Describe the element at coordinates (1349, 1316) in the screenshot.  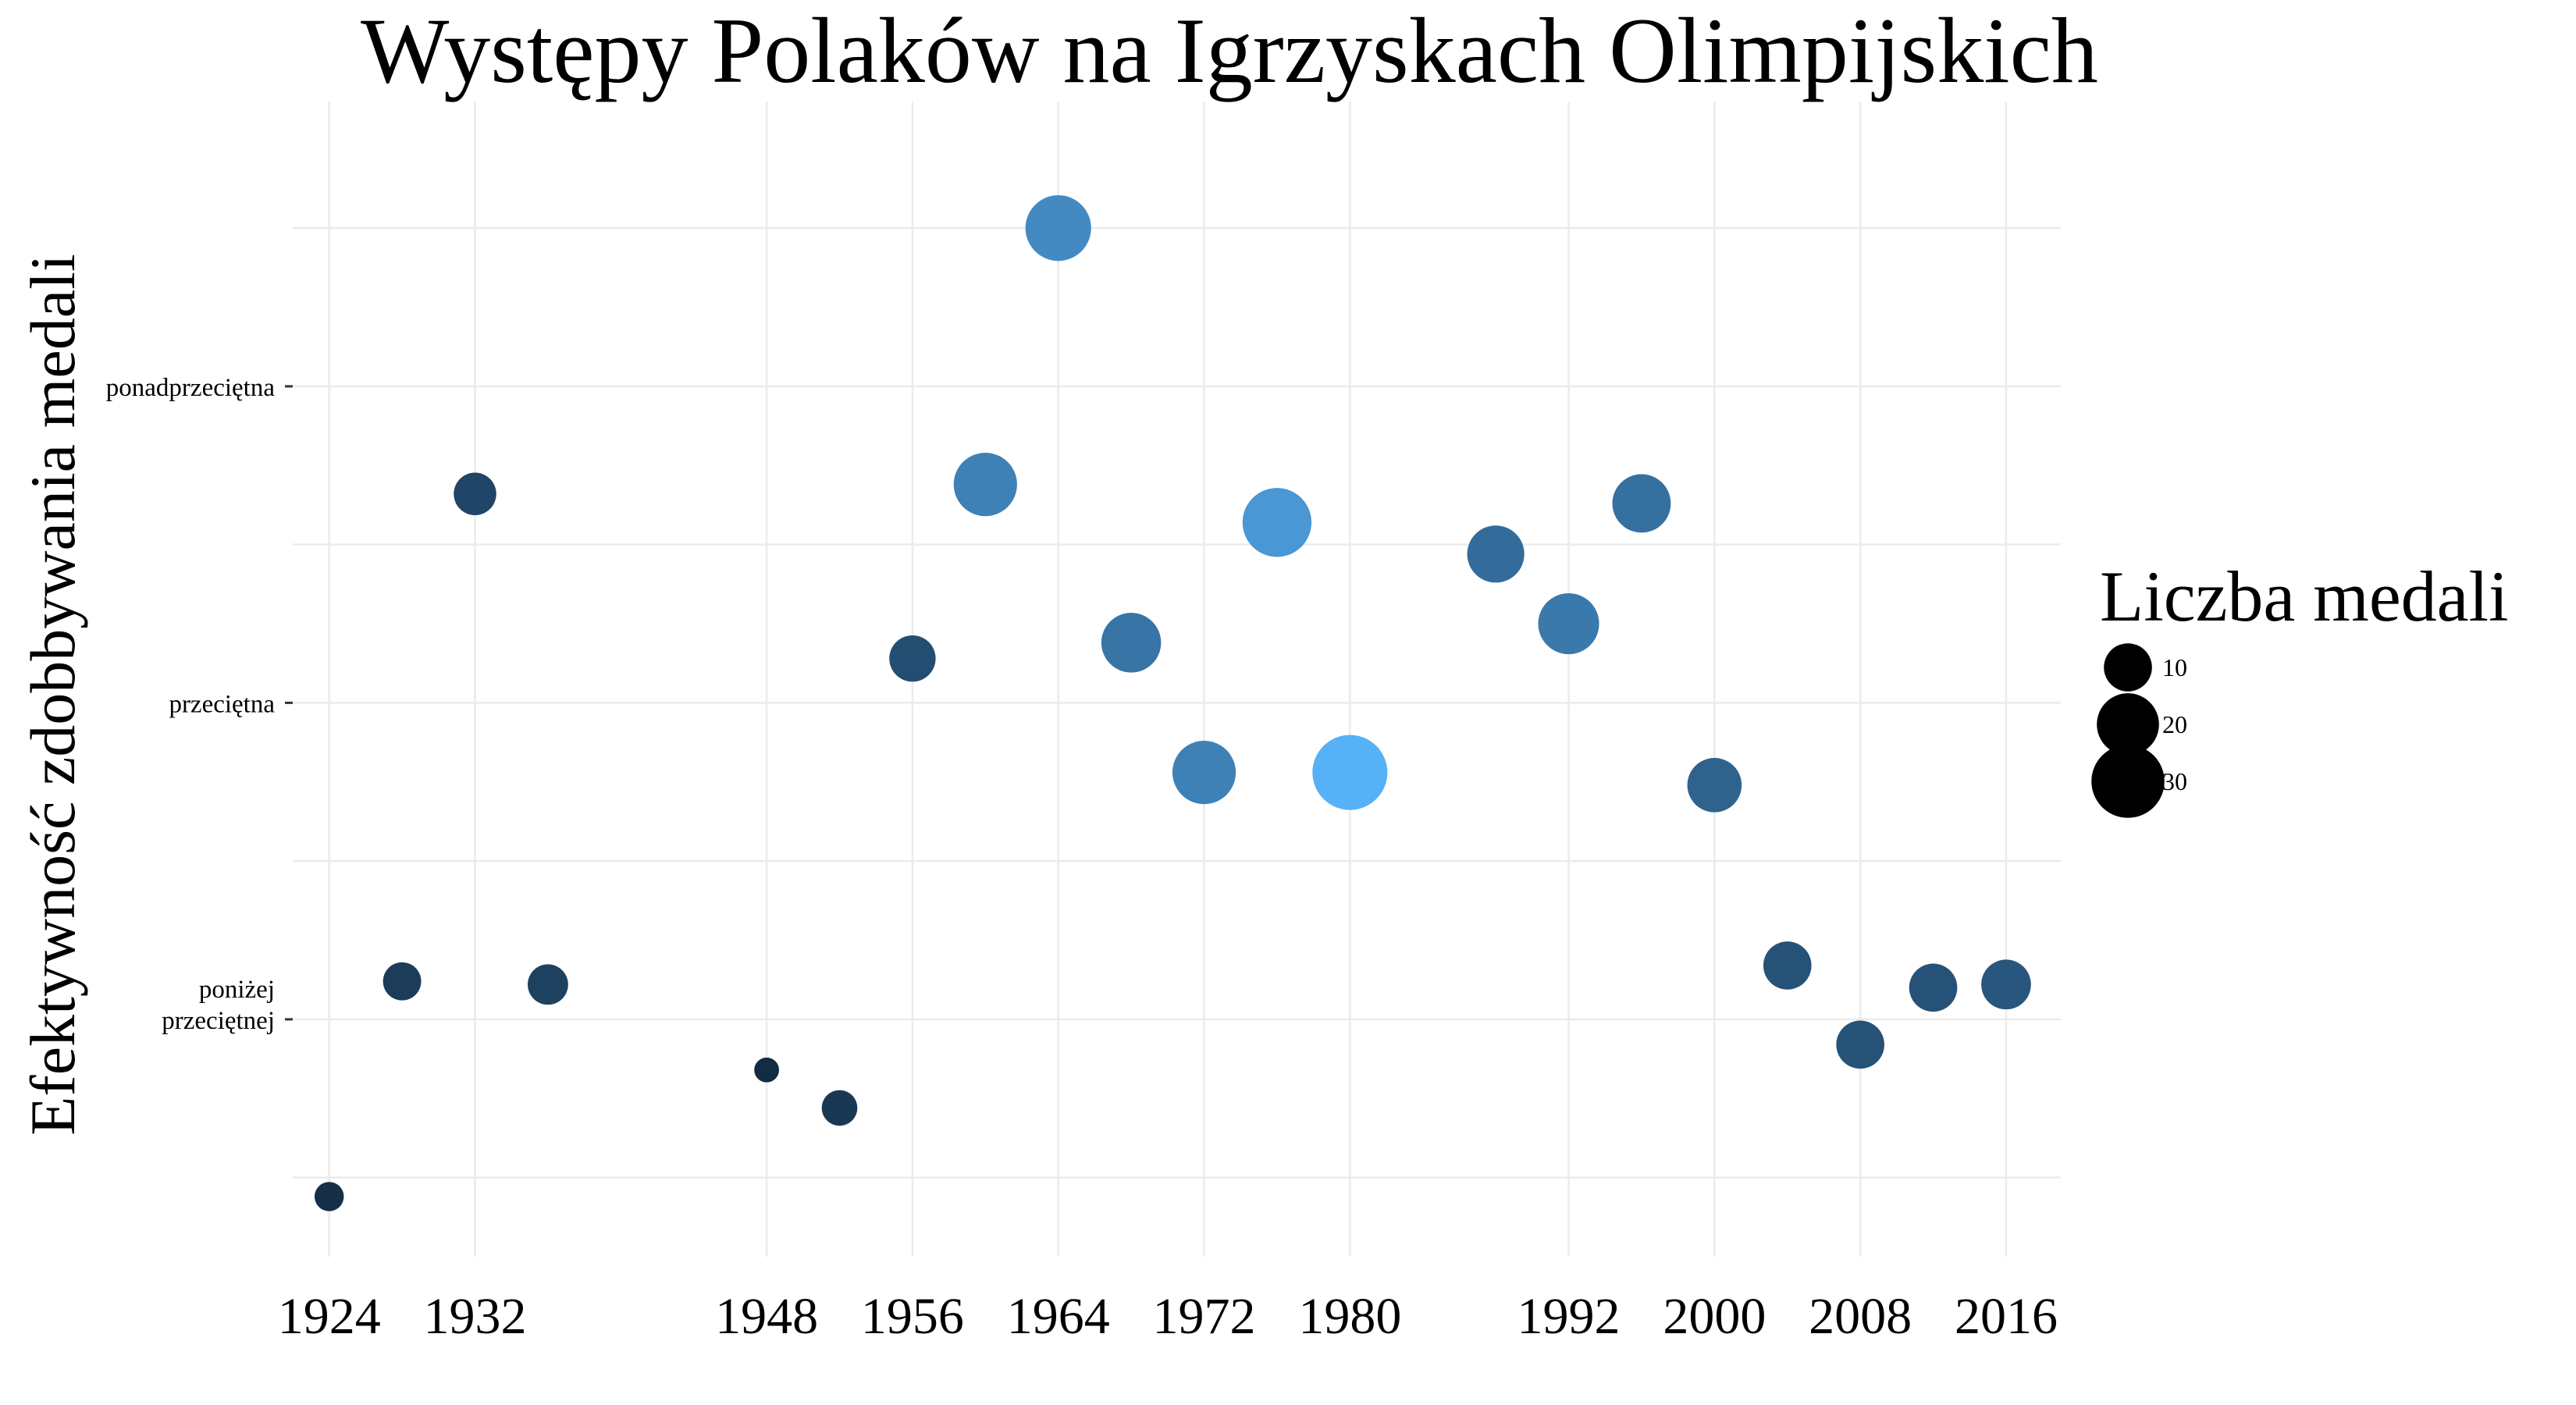
I see `x-tick-label: 1980` at that location.